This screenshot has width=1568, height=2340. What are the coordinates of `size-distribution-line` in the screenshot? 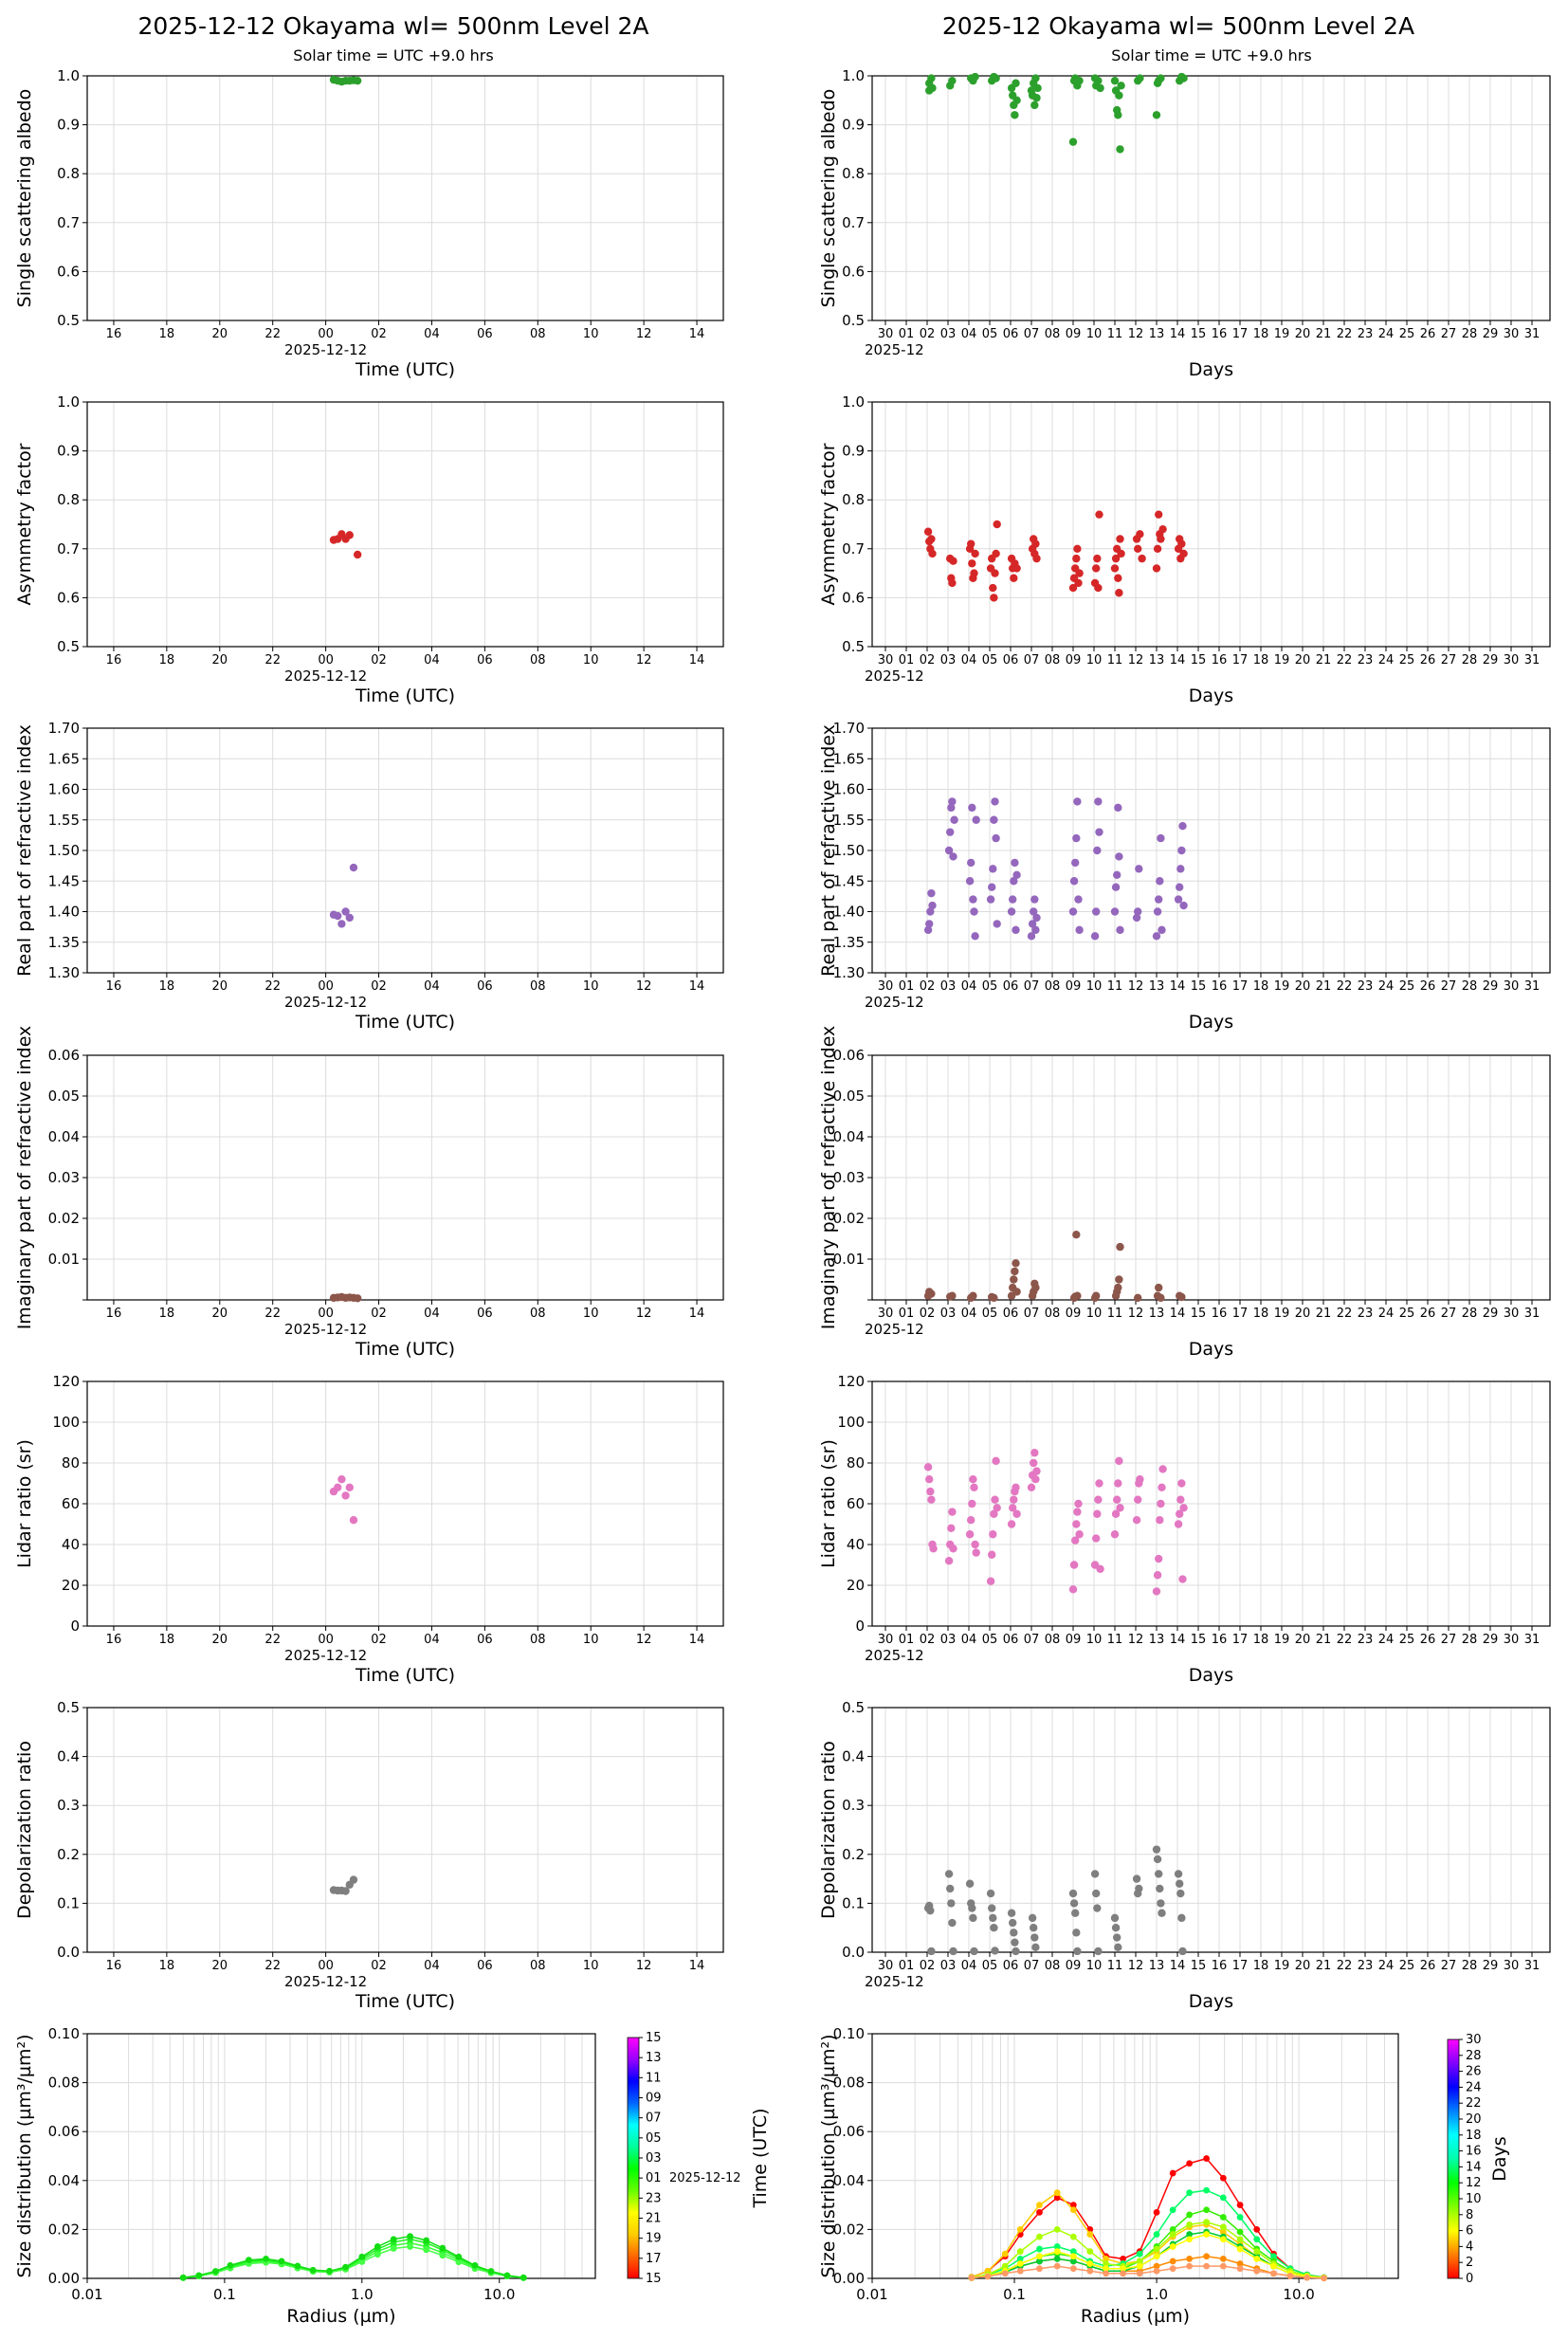 It's located at (1147, 2233).